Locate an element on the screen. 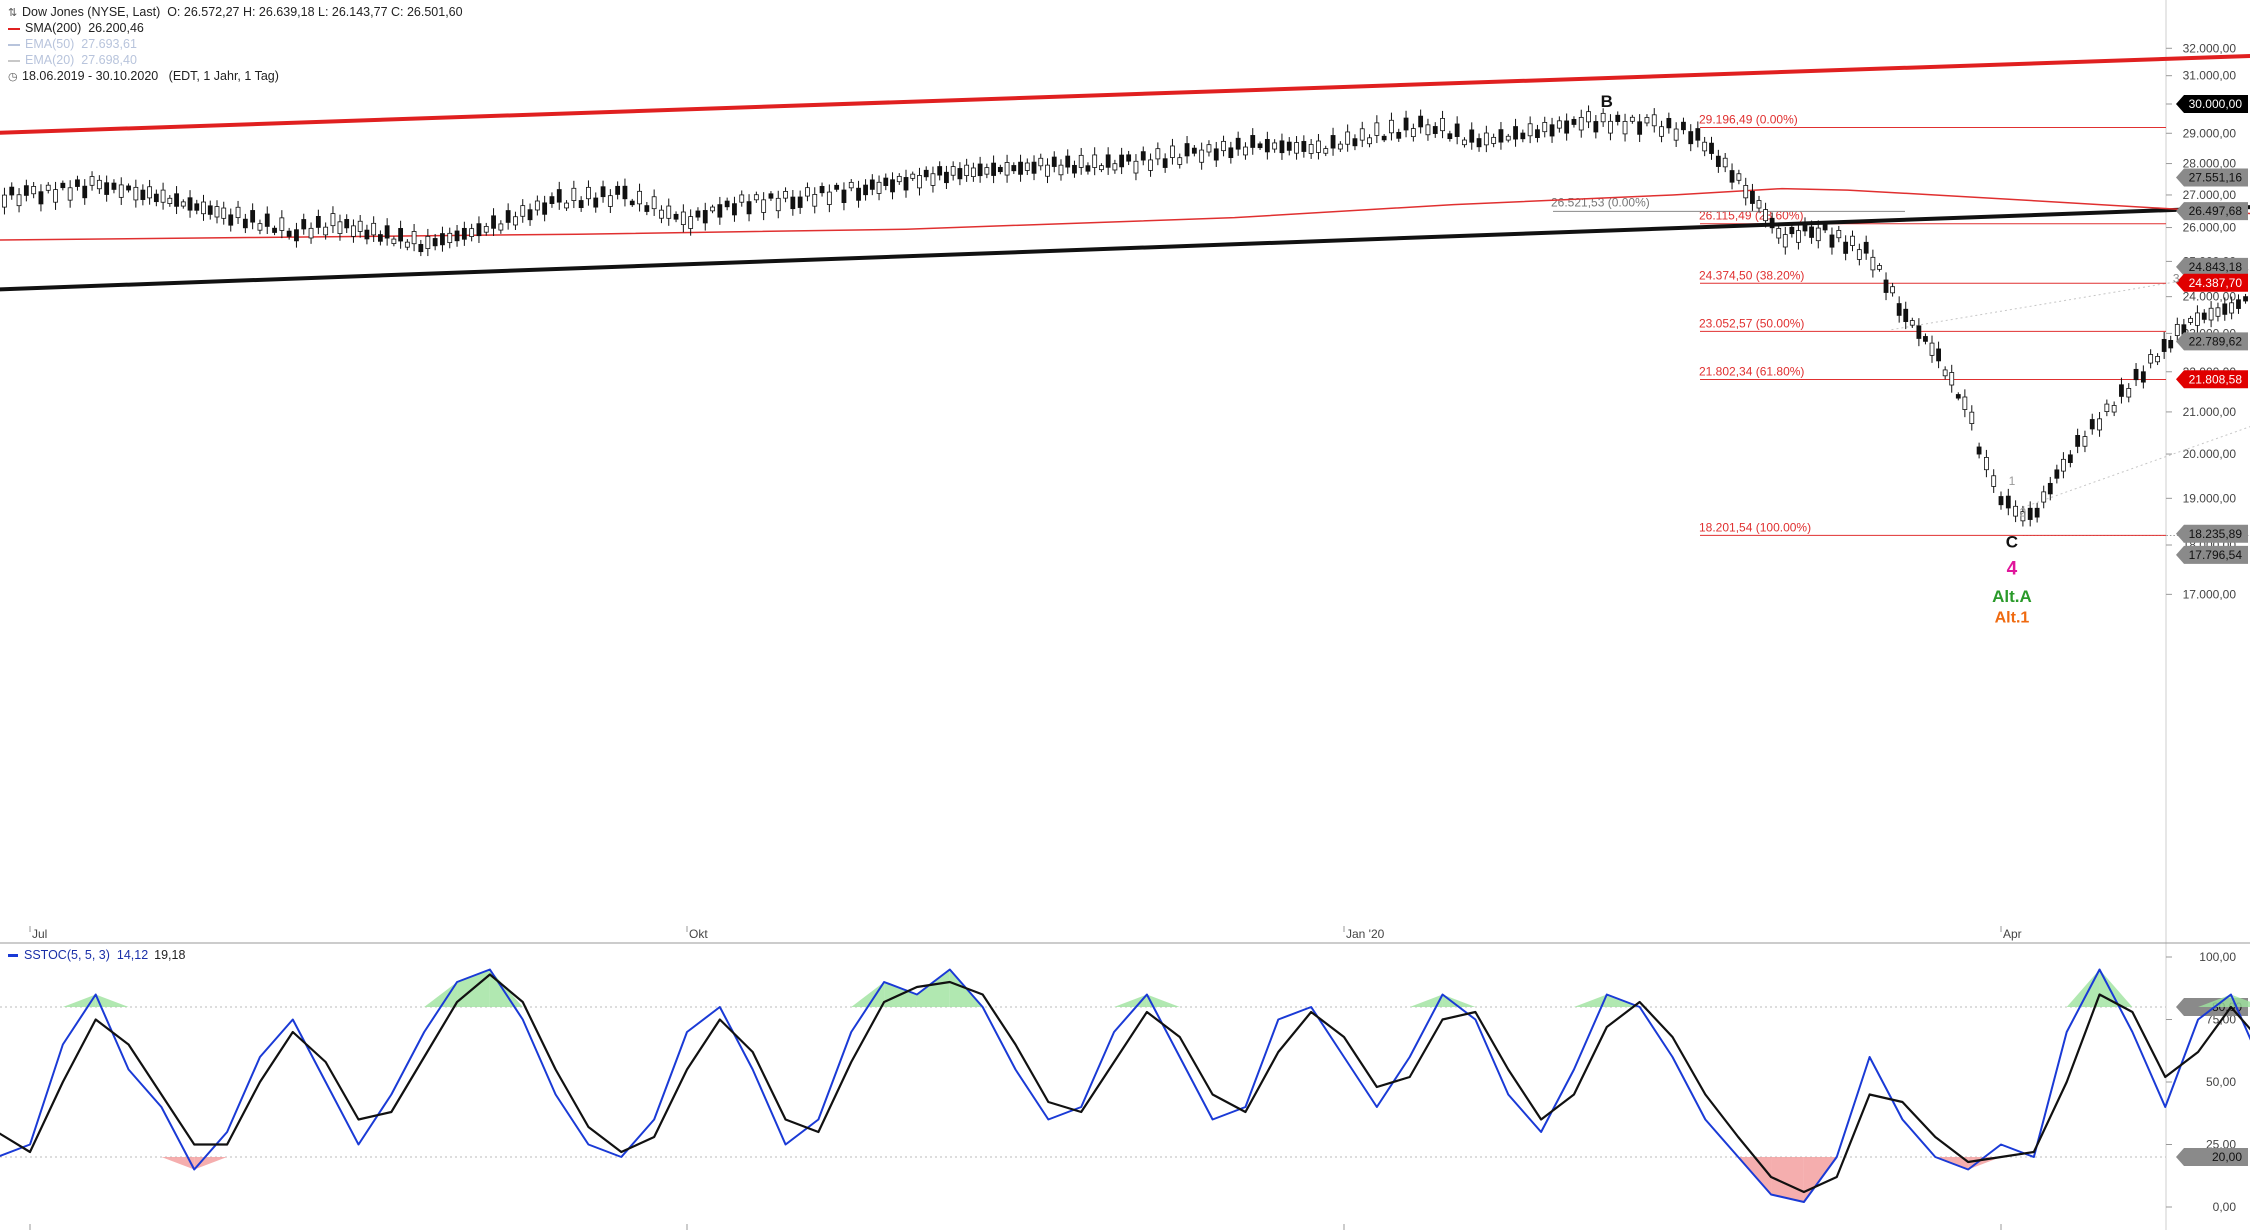 This screenshot has width=2250, height=1230. stoch-legend: SSTOC(5, 5, 3) 14,12 19,18 is located at coordinates (96, 955).